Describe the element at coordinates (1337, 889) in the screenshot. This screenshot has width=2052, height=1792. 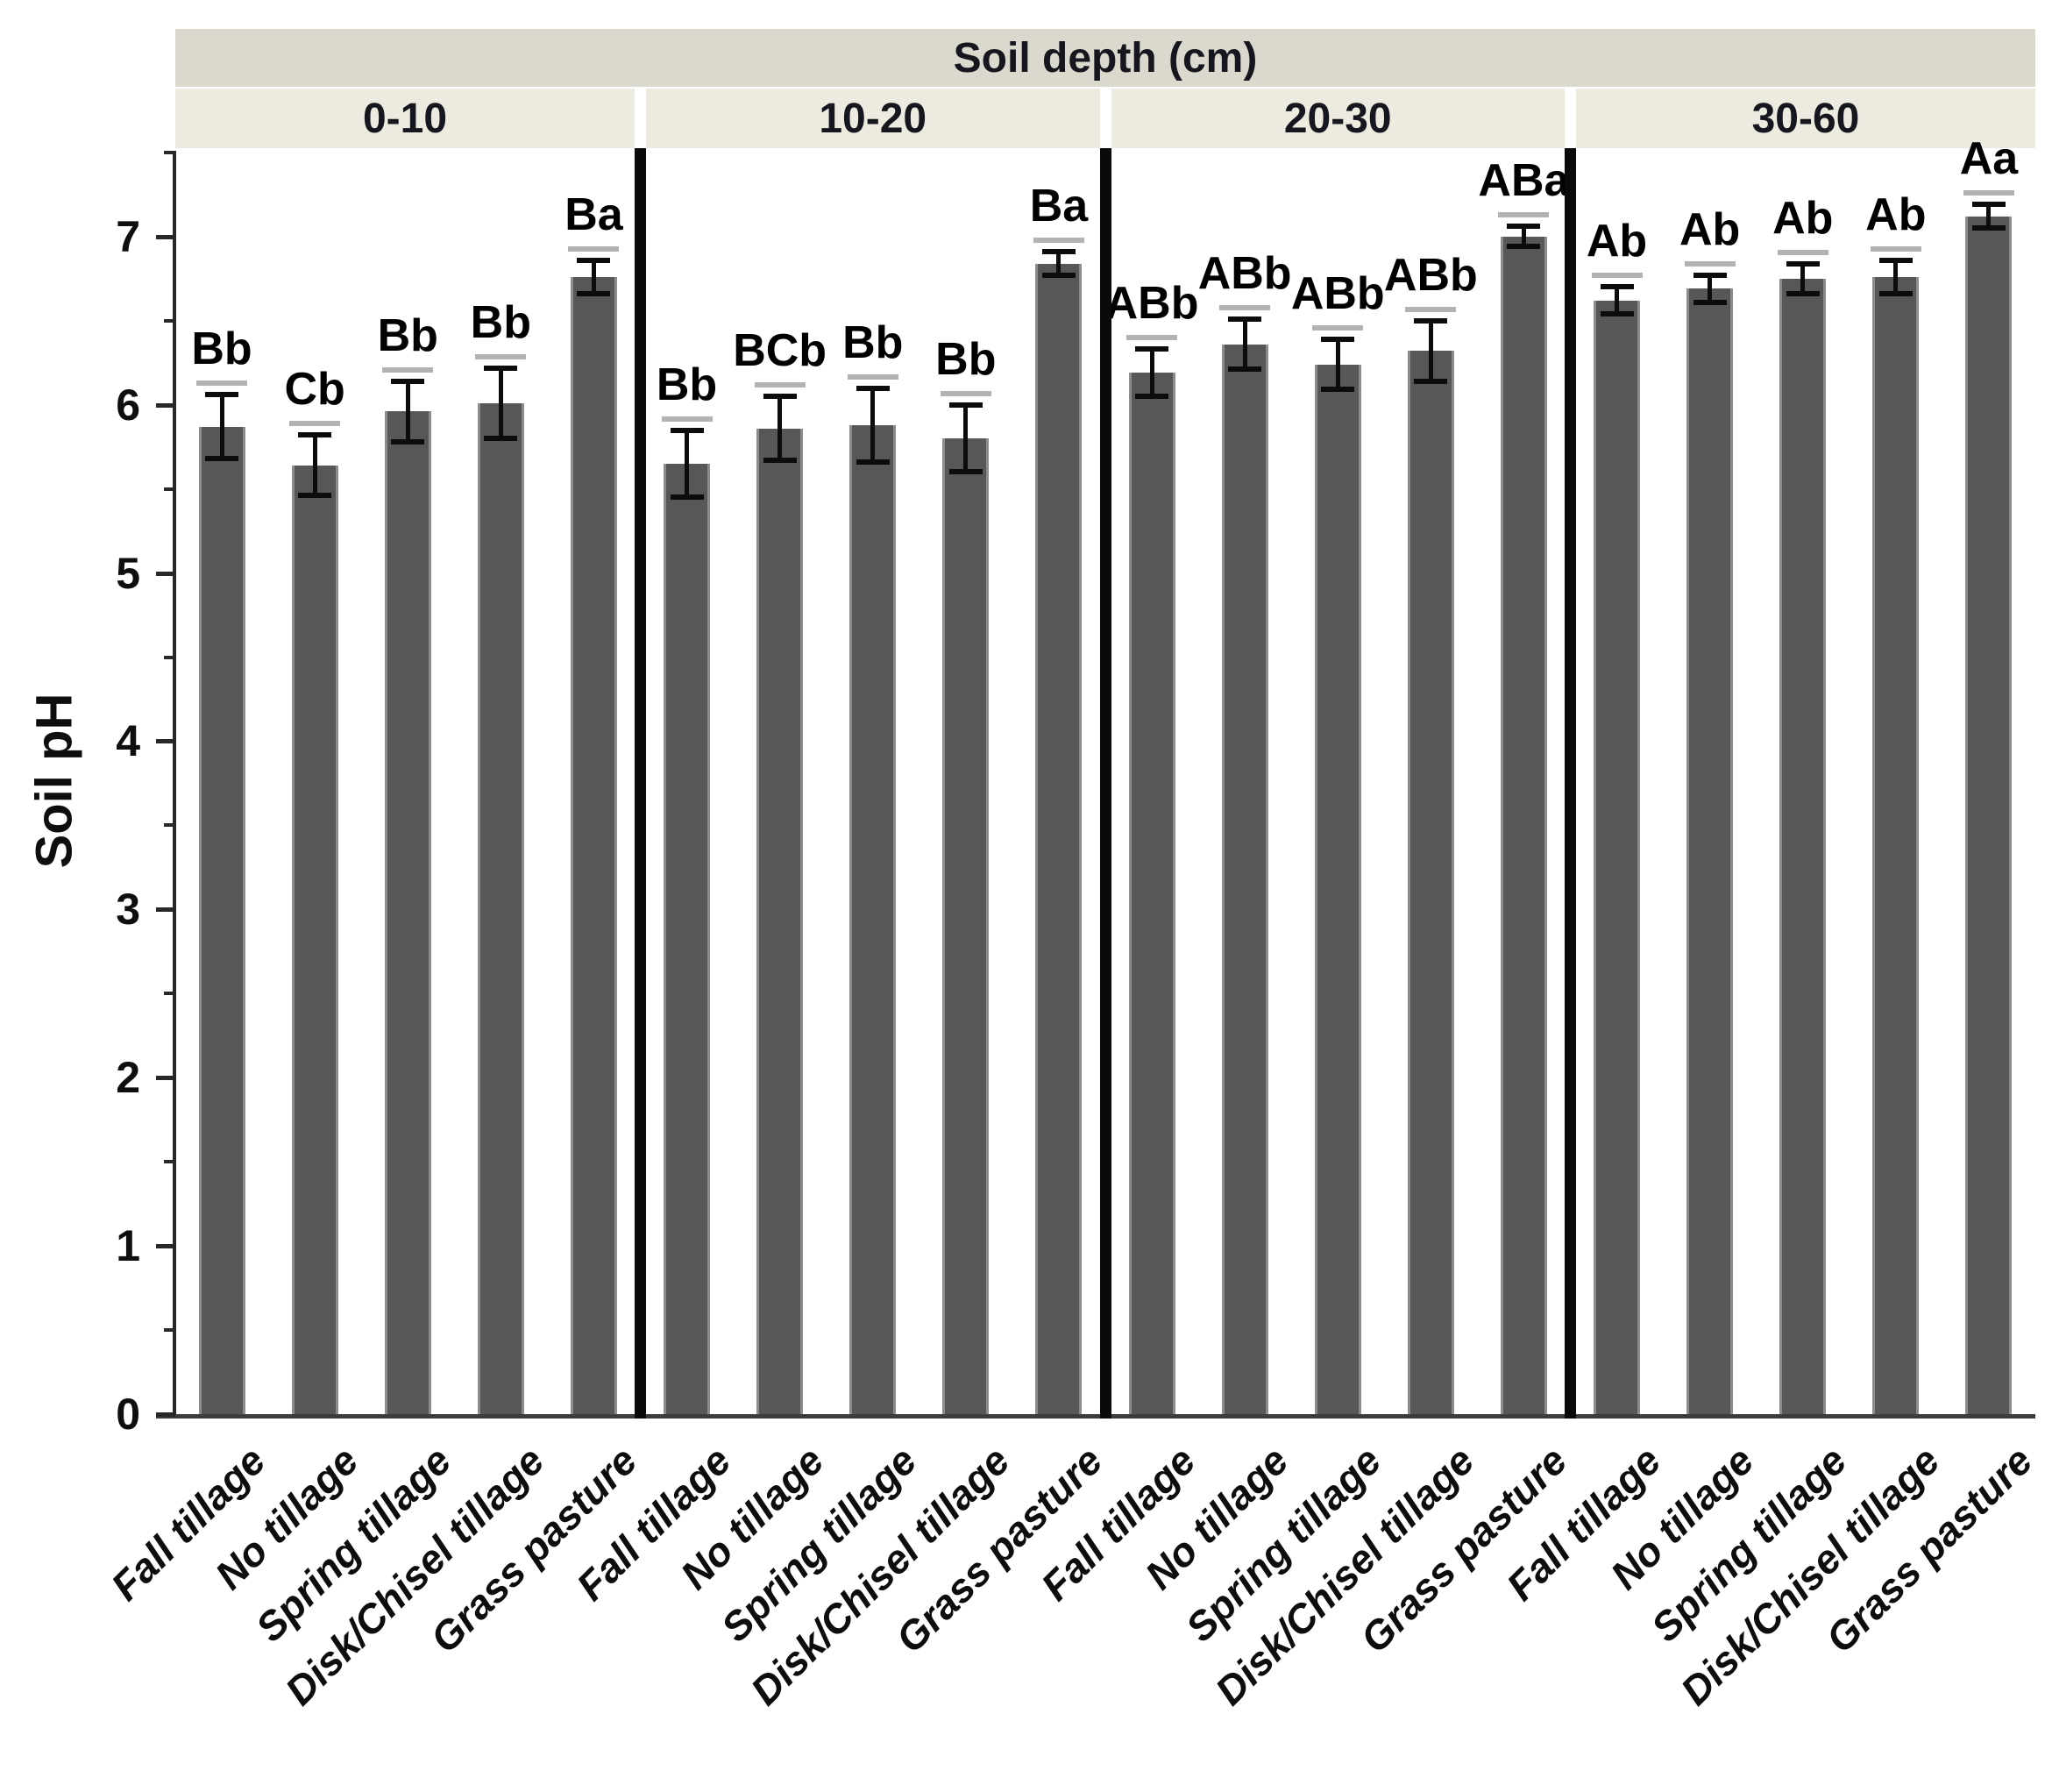
I see `bar-20-30-Spring tillage` at that location.